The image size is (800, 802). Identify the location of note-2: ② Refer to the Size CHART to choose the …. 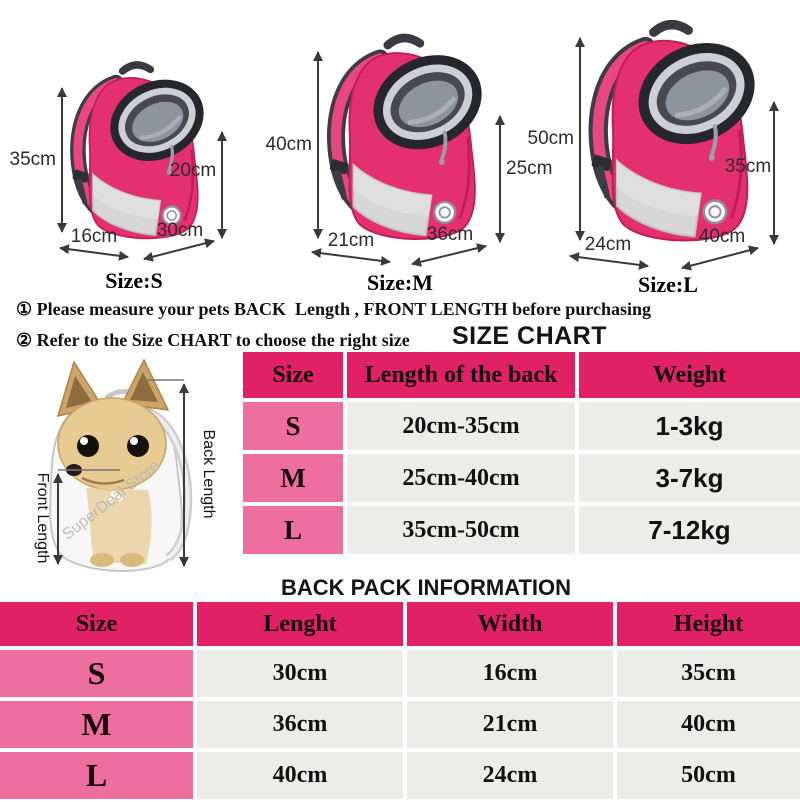
(333, 340).